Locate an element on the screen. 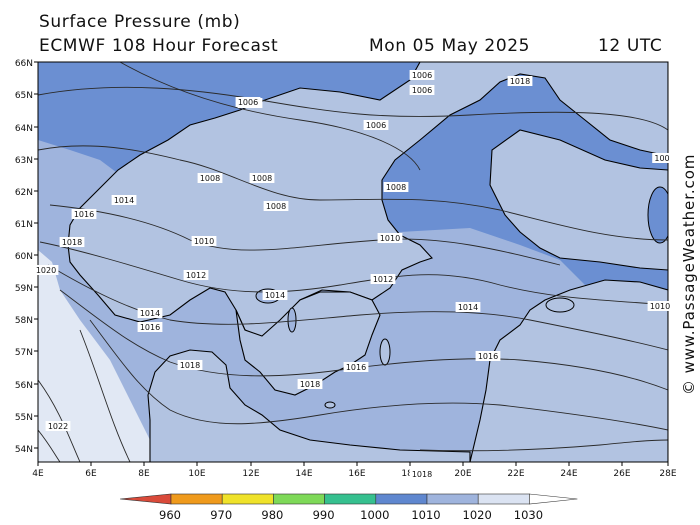  lat-label: 60N is located at coordinates (24, 257).